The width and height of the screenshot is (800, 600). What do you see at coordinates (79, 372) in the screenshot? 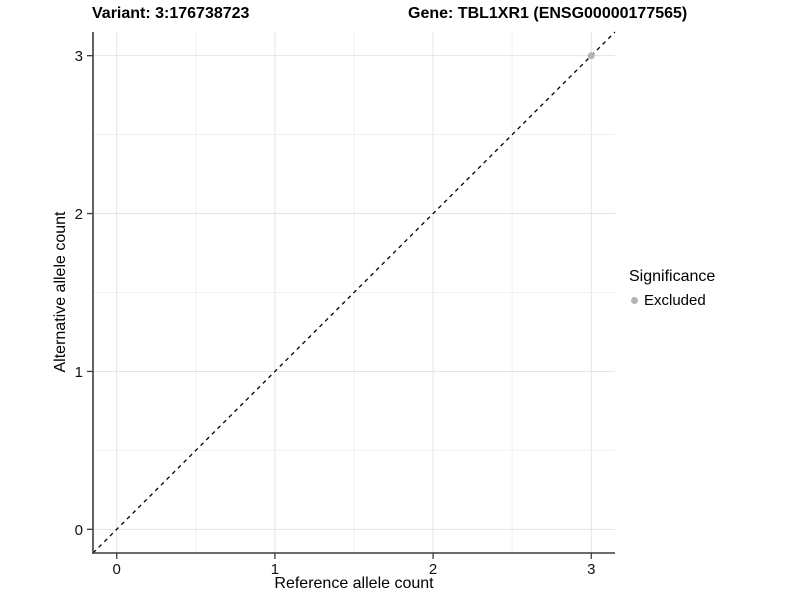
I see `y-tick-label: 1` at bounding box center [79, 372].